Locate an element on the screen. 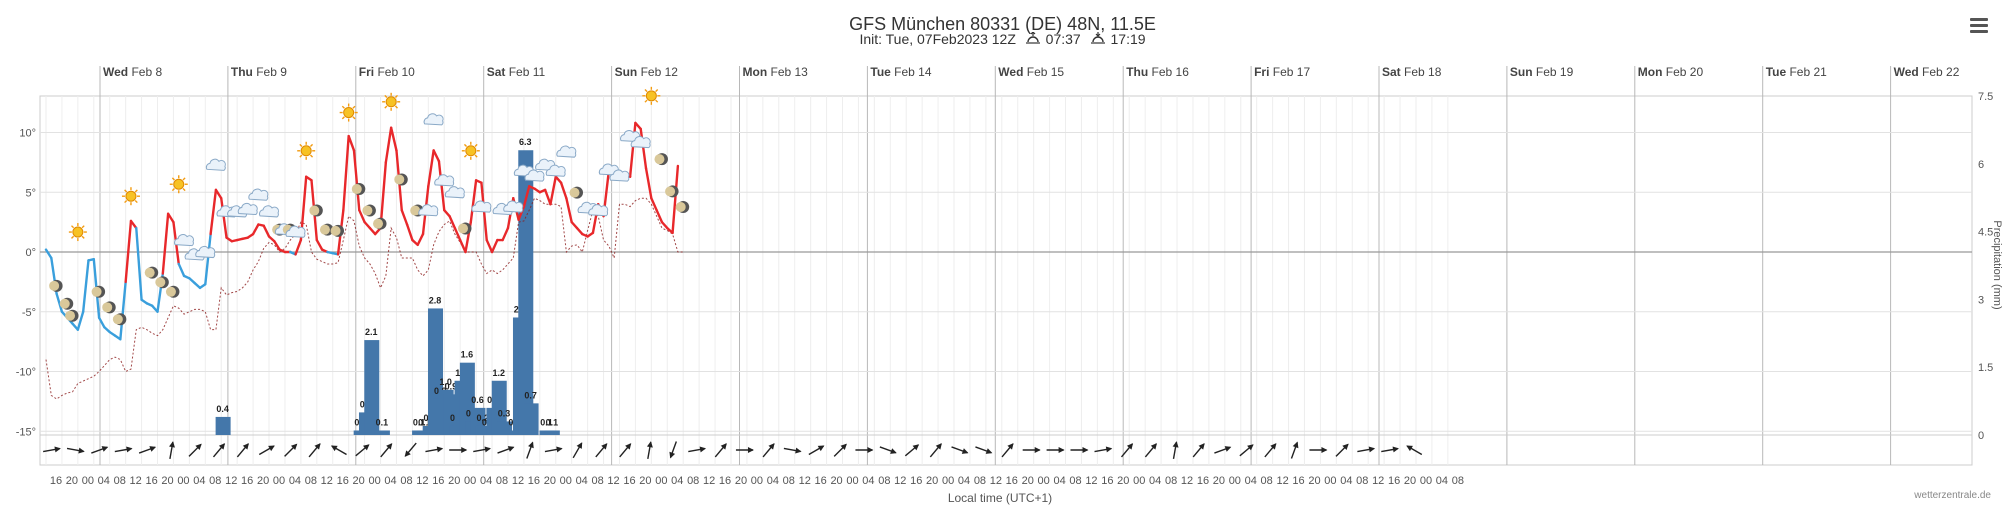  y-axis-tick-label: 5° is located at coordinates (30, 193).